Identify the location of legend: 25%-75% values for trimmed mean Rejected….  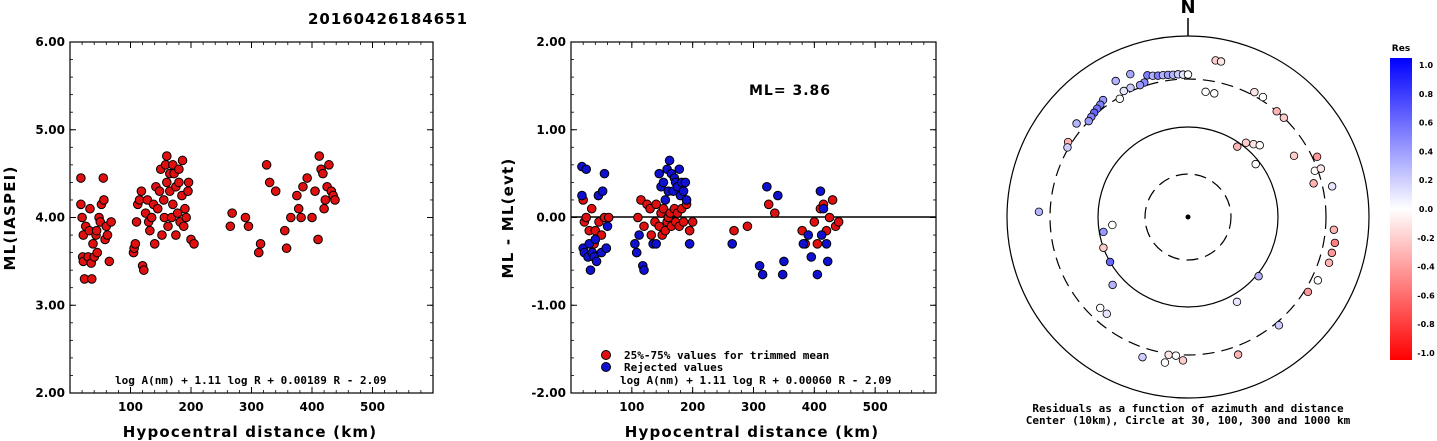
(715, 361).